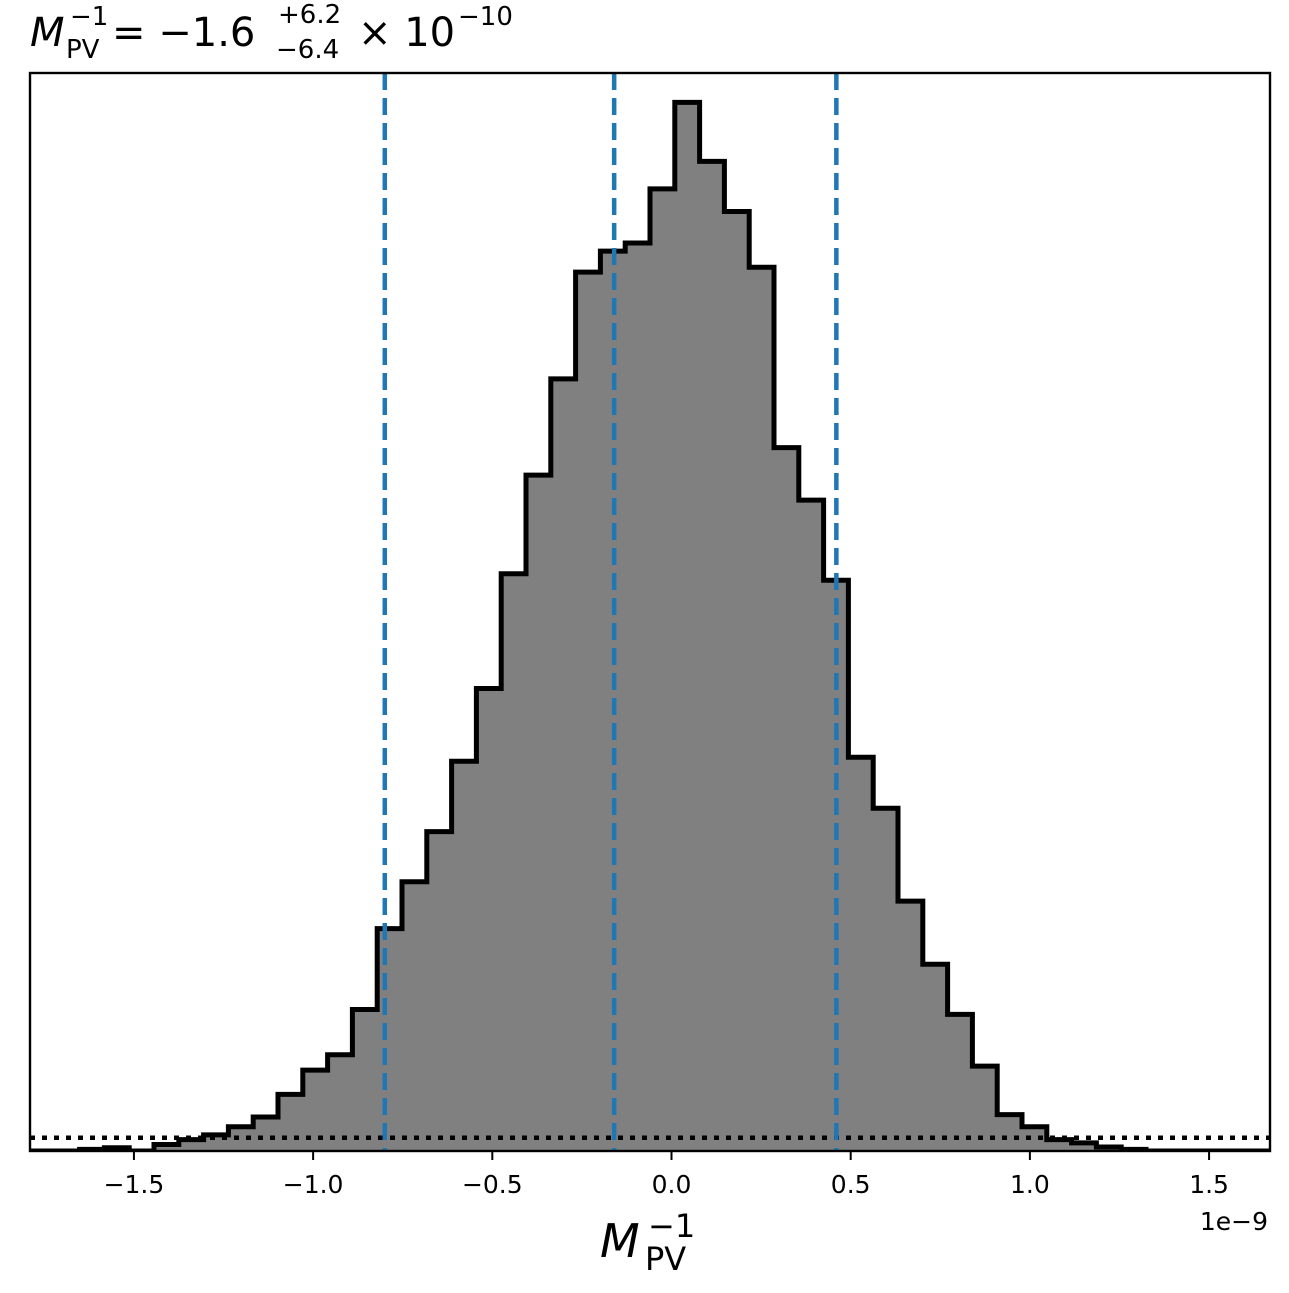 The height and width of the screenshot is (1293, 1289). I want to click on x-tick-label: 0.5, so click(851, 1184).